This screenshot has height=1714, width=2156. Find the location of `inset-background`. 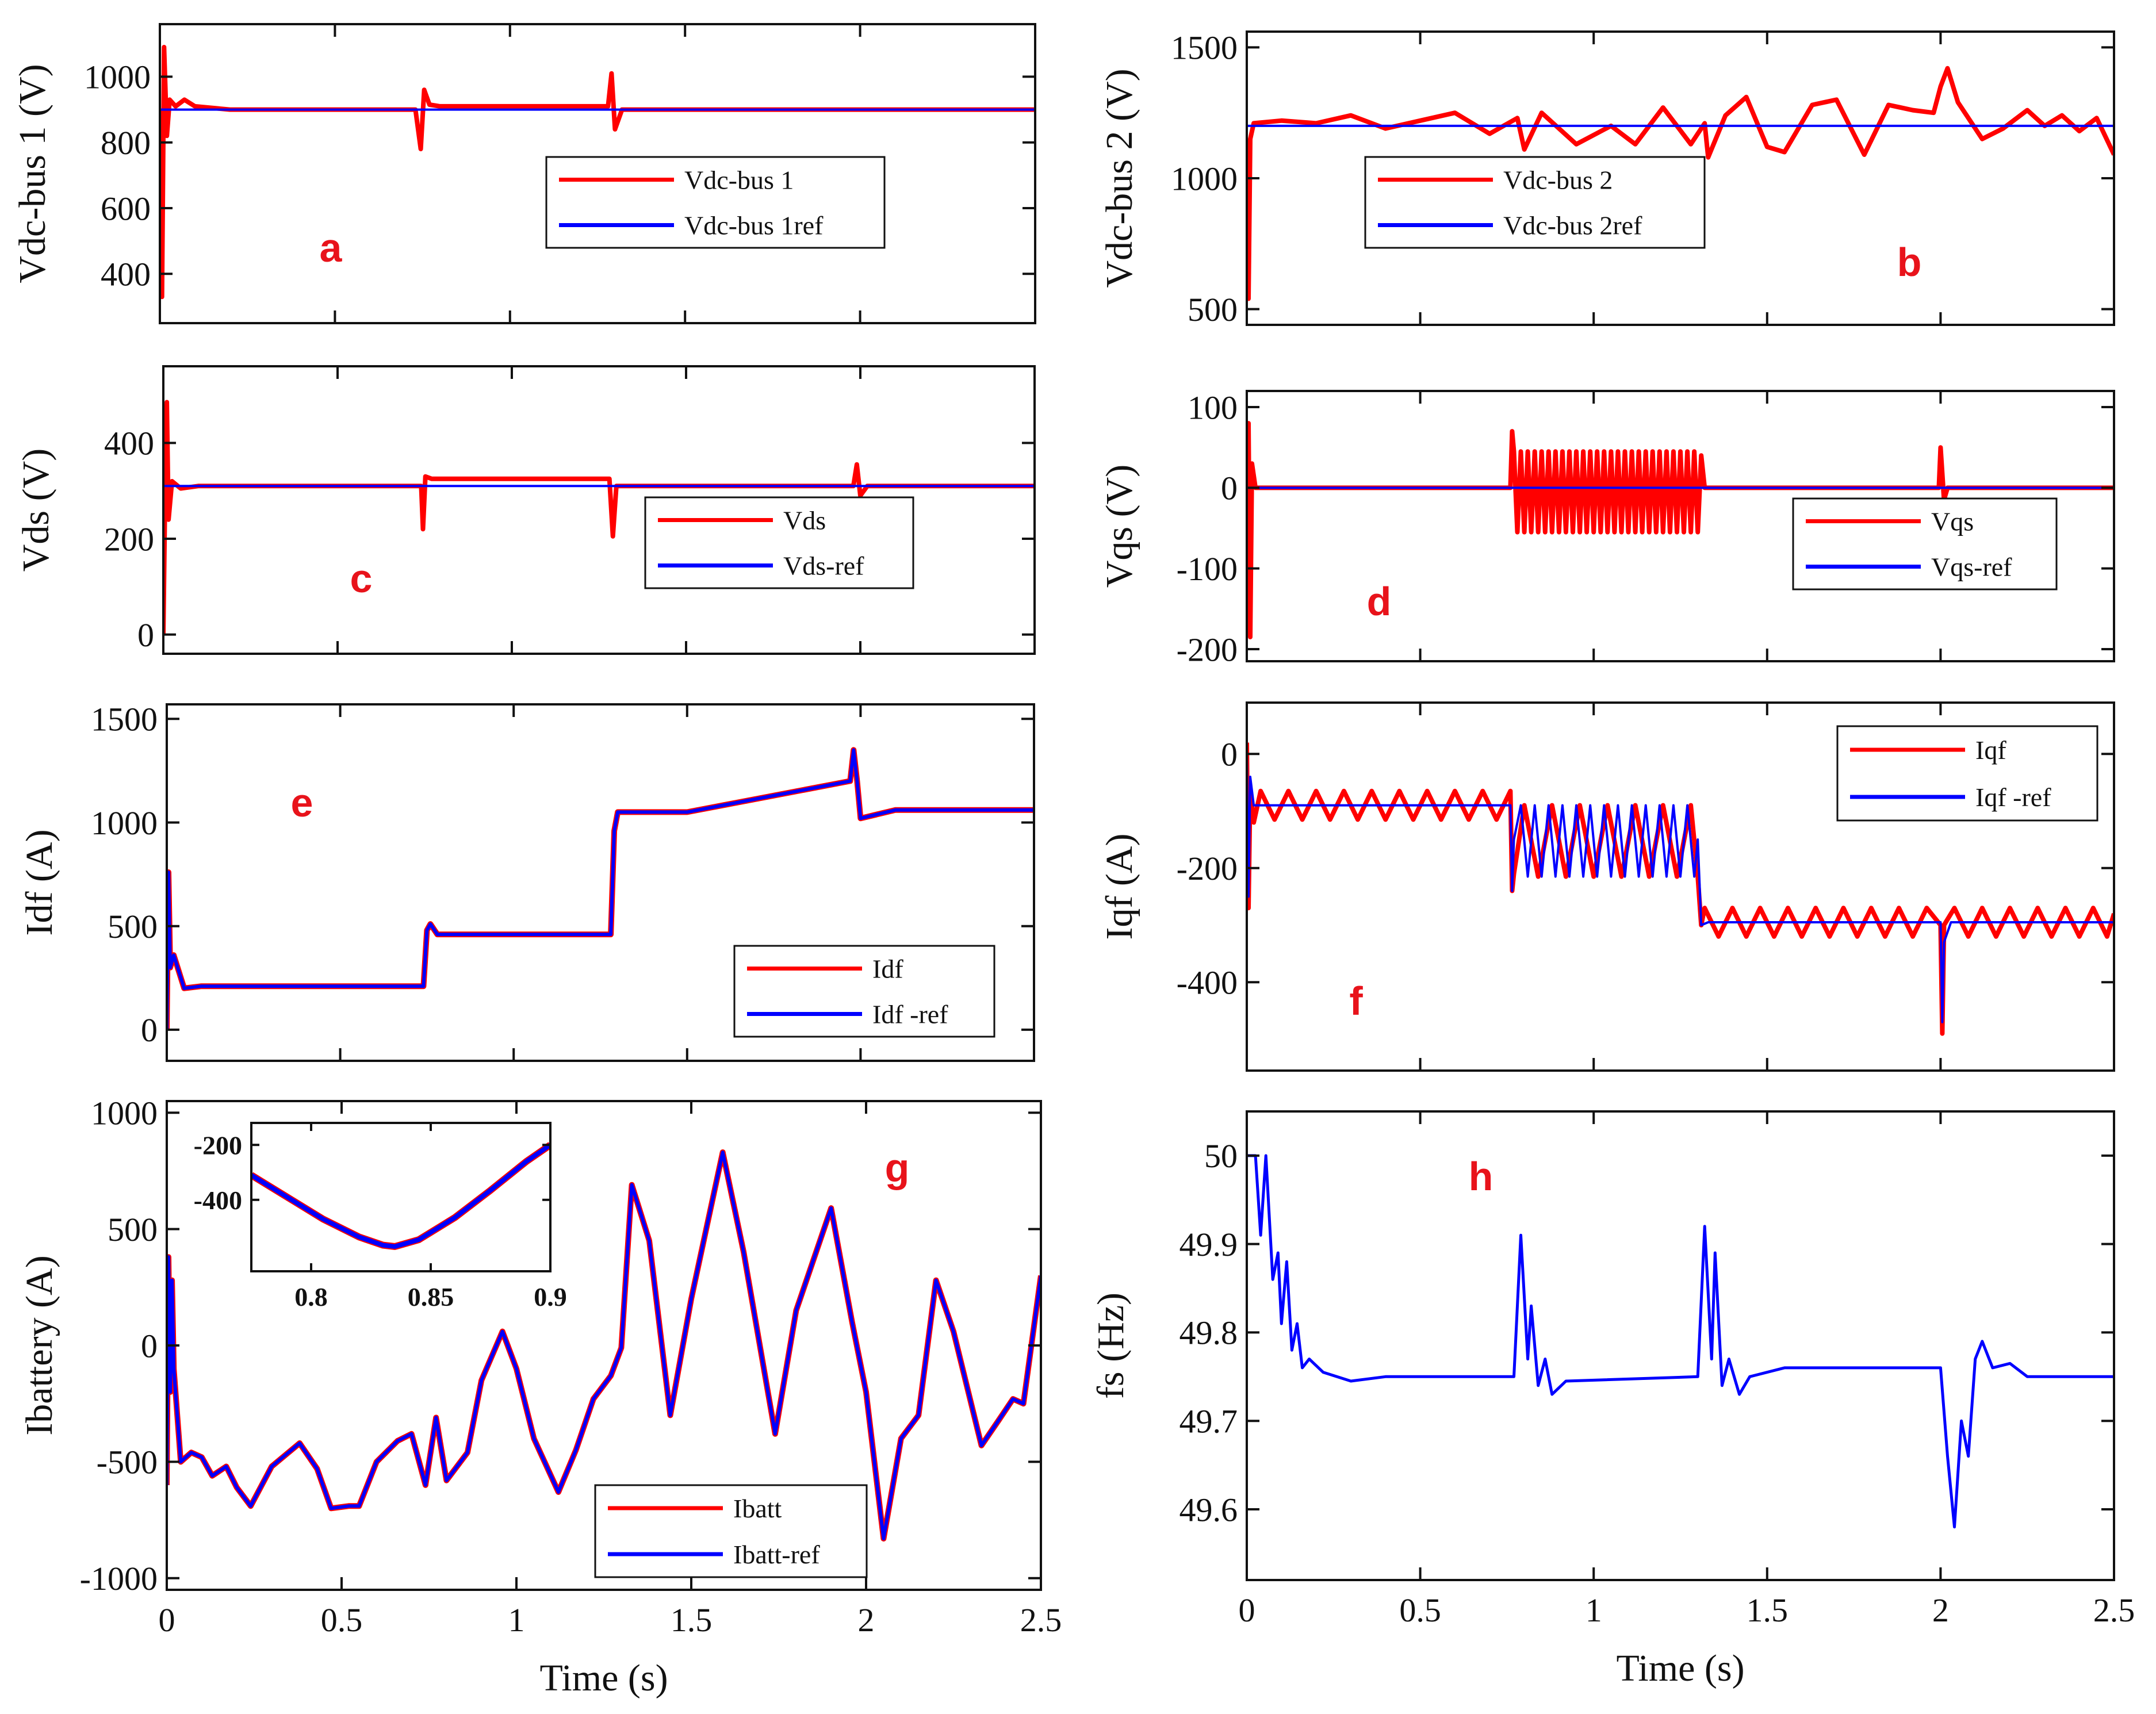

inset-background is located at coordinates (401, 1197).